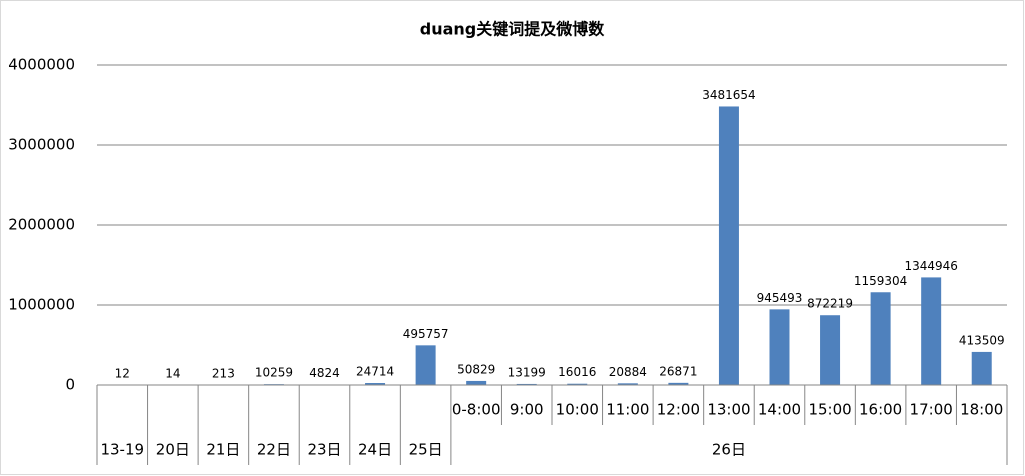  Describe the element at coordinates (880, 410) in the screenshot. I see `x-tick-label: 16:00` at that location.